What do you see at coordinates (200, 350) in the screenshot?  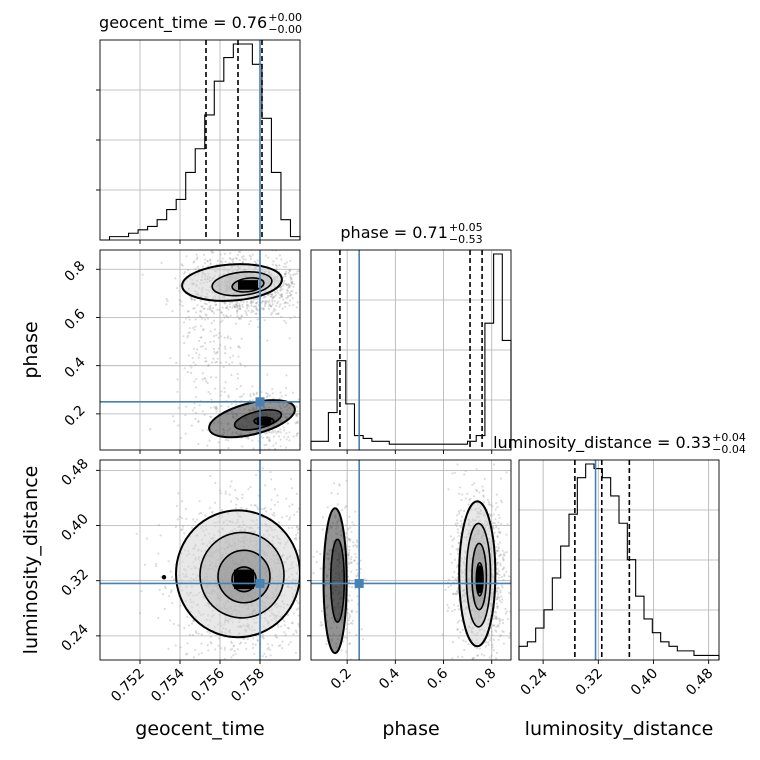 I see `panel-geocent_time-vs-phase-frame` at bounding box center [200, 350].